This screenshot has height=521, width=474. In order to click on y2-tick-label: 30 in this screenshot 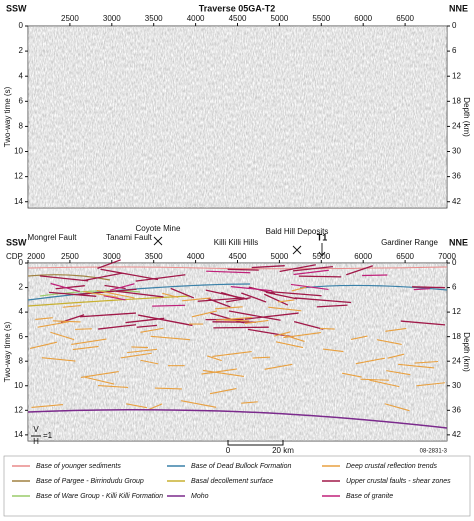, I will do `click(456, 385)`.